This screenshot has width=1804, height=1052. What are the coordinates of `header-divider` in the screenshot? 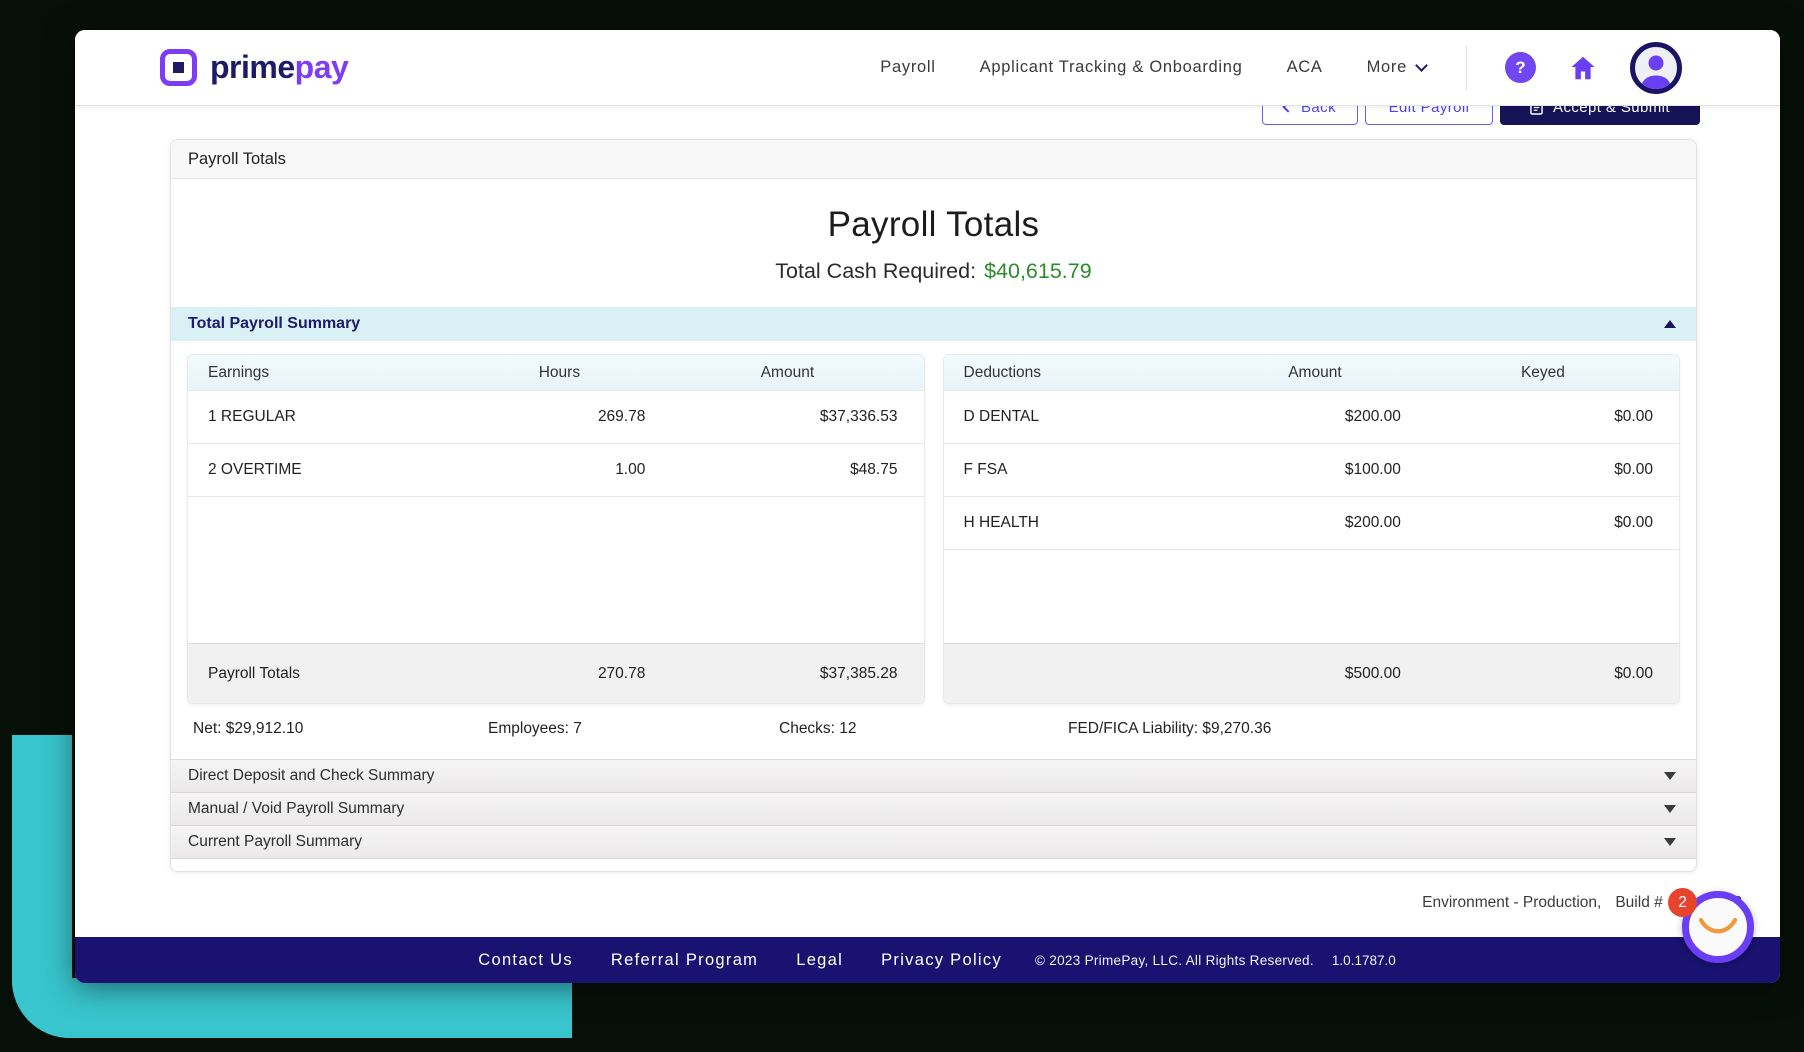 It's located at (1466, 67).